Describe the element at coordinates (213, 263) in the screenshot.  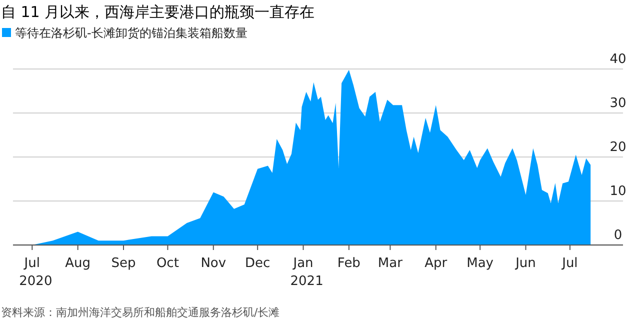
I see `x-tick-label: Nov` at that location.